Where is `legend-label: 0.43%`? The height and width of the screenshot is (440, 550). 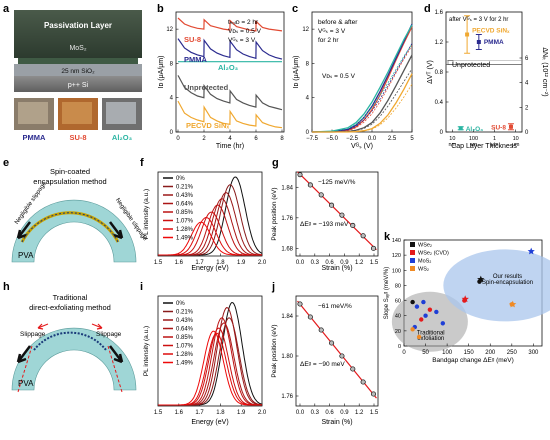 legend-label: 0.43% is located at coordinates (185, 321).